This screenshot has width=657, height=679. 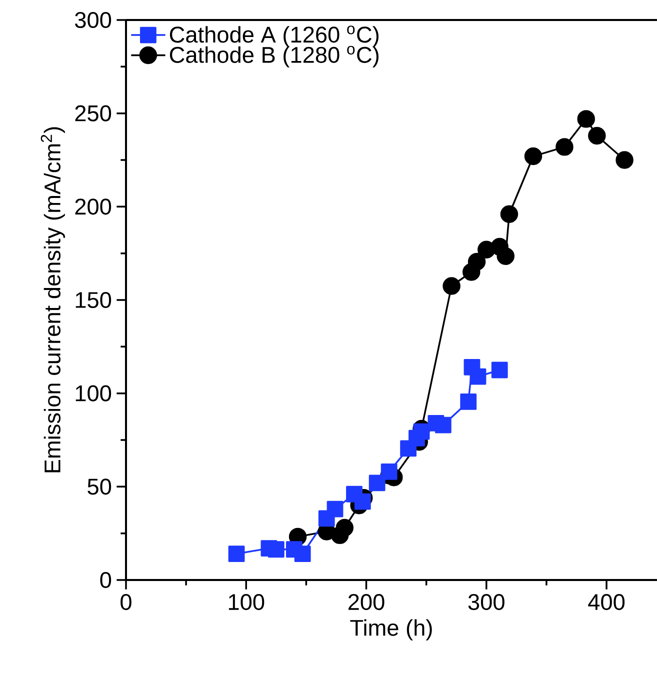 What do you see at coordinates (391, 629) in the screenshot?
I see `x-axis-title: Time (h)` at bounding box center [391, 629].